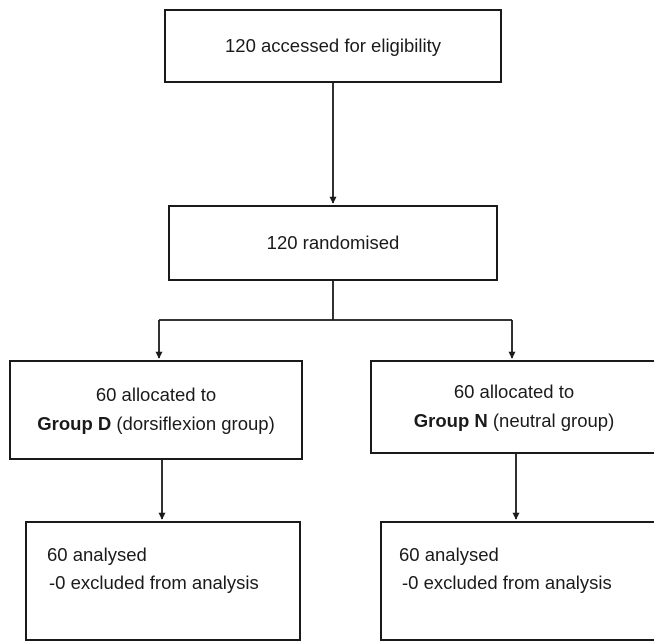  I want to click on group-d-description: (dorsiflexion group), so click(193, 423).